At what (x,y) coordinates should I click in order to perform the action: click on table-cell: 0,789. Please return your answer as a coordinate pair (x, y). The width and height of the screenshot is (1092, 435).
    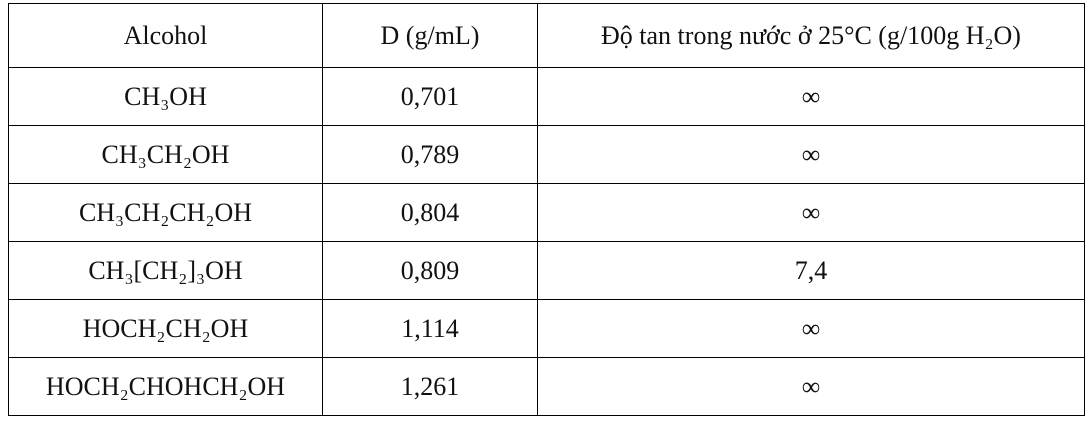
    Looking at the image, I should click on (430, 154).